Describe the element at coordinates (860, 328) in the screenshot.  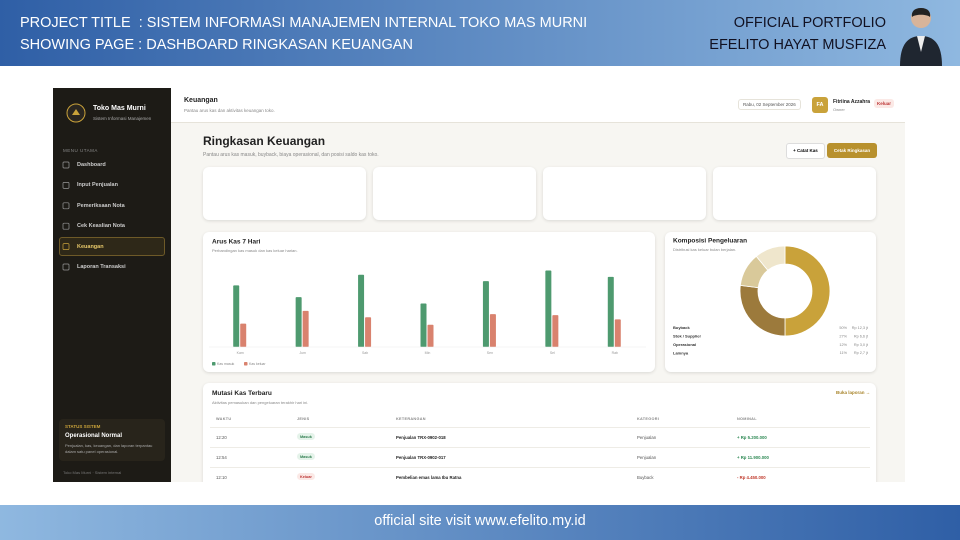
I see `legend-amount: Rp 12,3 jt` at that location.